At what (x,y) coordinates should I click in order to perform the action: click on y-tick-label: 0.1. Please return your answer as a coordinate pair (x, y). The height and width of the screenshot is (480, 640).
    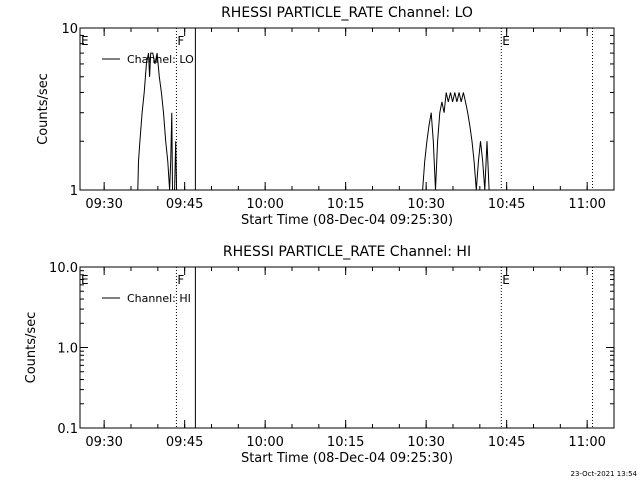
    Looking at the image, I should click on (67, 429).